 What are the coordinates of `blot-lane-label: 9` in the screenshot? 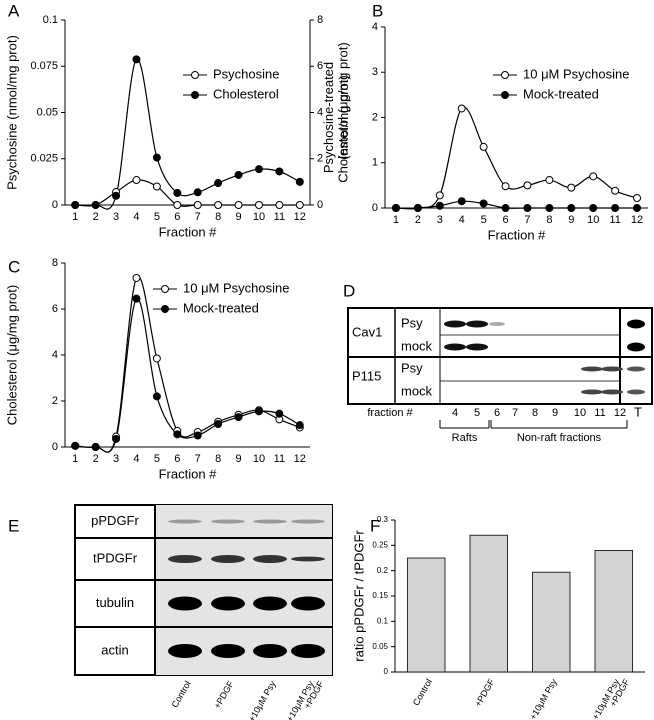 It's located at (555, 413).